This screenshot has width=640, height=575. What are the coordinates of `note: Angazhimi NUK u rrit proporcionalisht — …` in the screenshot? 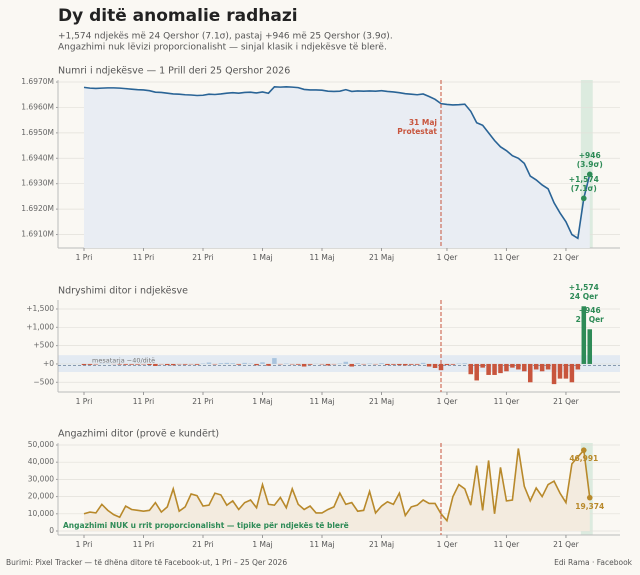 It's located at (206, 525).